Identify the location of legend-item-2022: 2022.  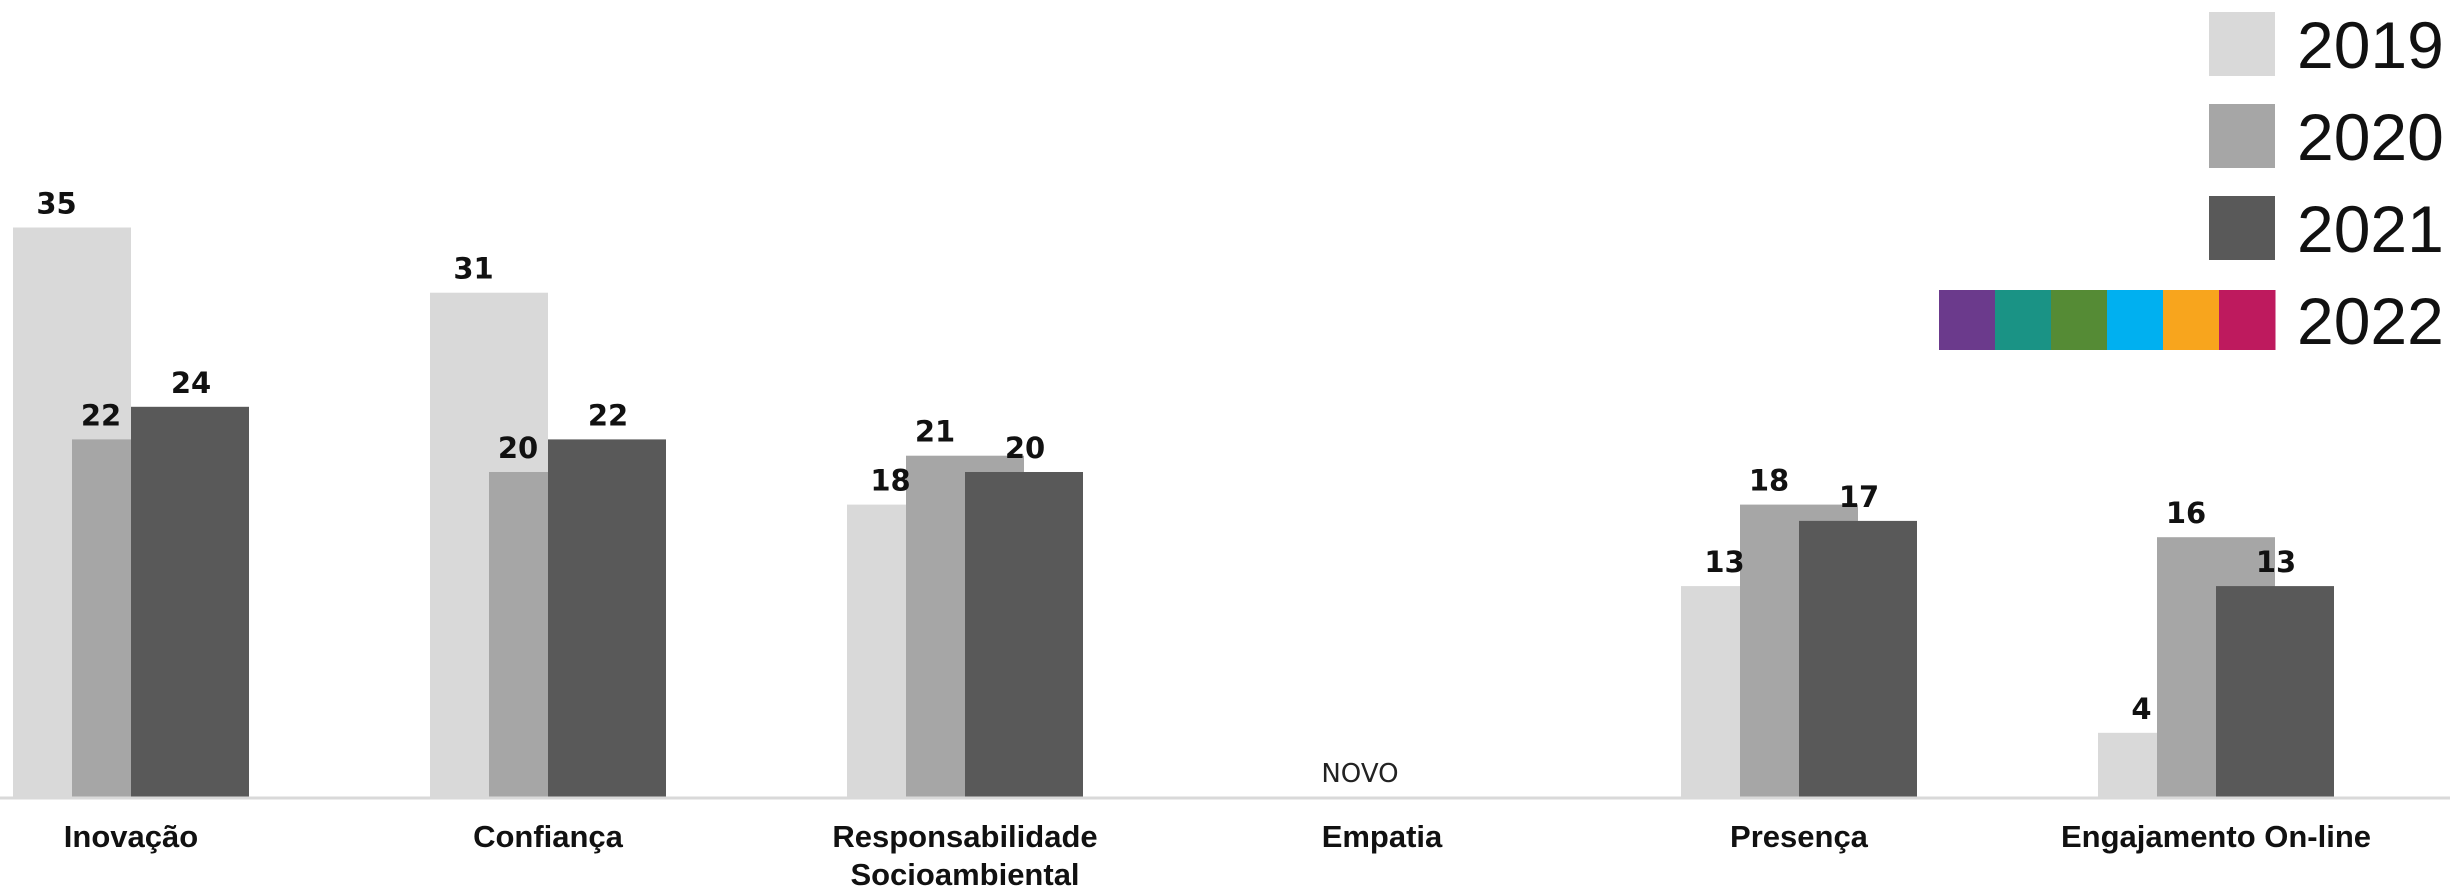
(2191, 321).